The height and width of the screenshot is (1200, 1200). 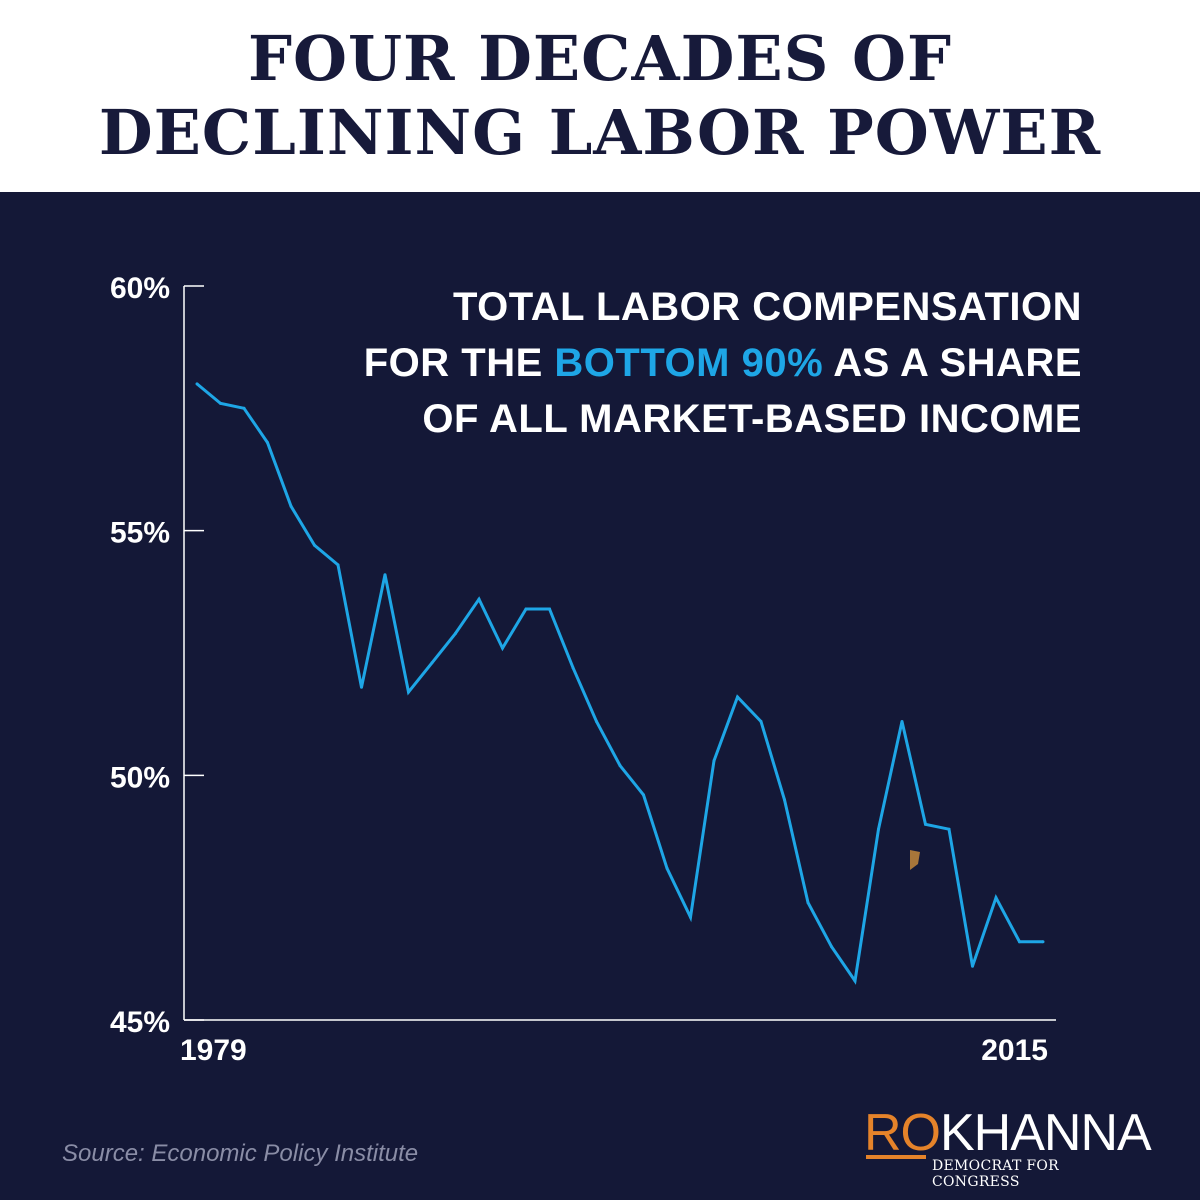 What do you see at coordinates (600, 58) in the screenshot?
I see `title-line-1: FOUR DECADES OF` at bounding box center [600, 58].